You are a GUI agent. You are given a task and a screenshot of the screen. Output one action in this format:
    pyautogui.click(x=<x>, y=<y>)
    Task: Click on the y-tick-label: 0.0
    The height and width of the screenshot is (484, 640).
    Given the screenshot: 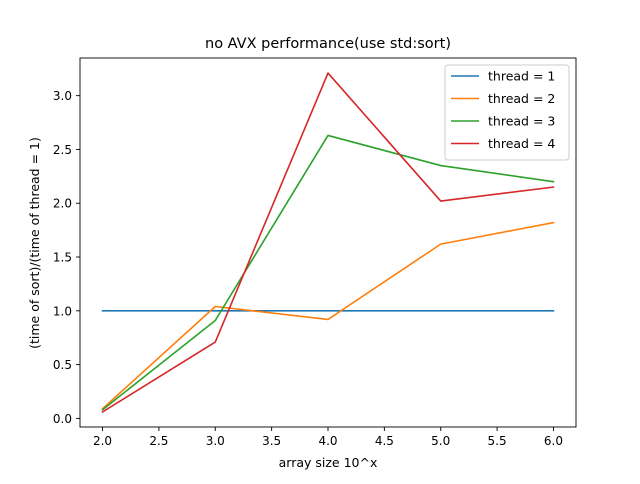 What is the action you would take?
    pyautogui.click(x=62, y=419)
    